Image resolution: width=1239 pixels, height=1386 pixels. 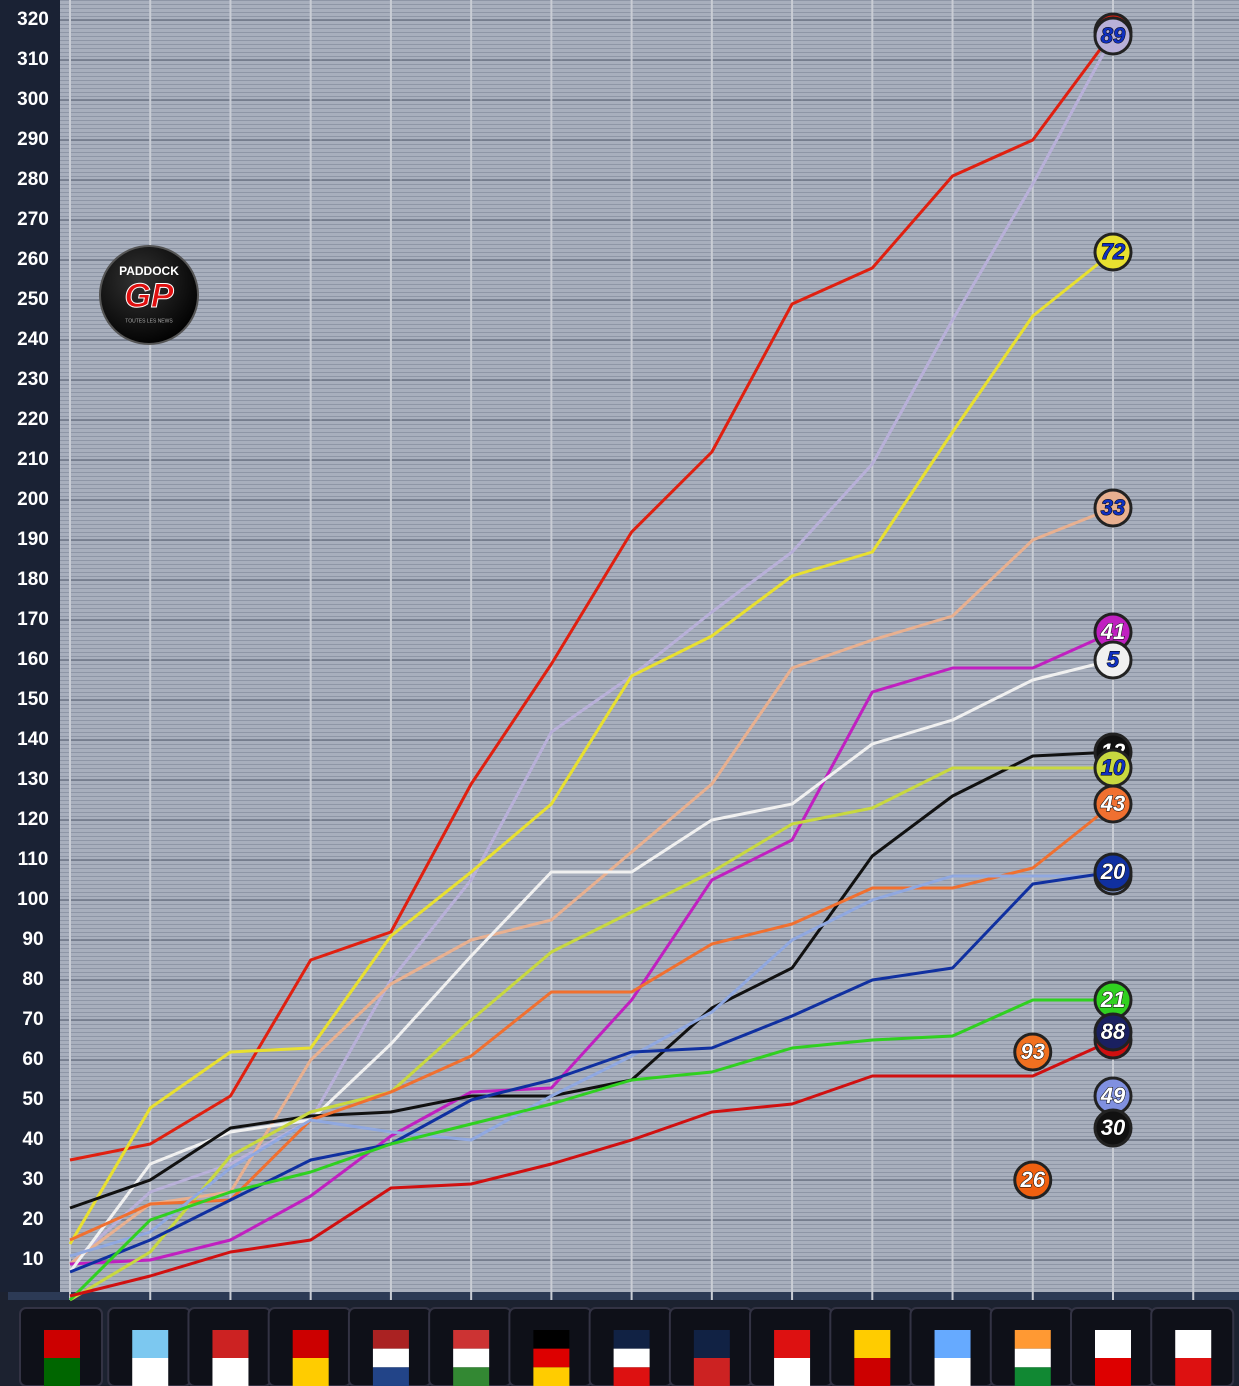 What do you see at coordinates (33, 299) in the screenshot?
I see `y-tick-label: 250` at bounding box center [33, 299].